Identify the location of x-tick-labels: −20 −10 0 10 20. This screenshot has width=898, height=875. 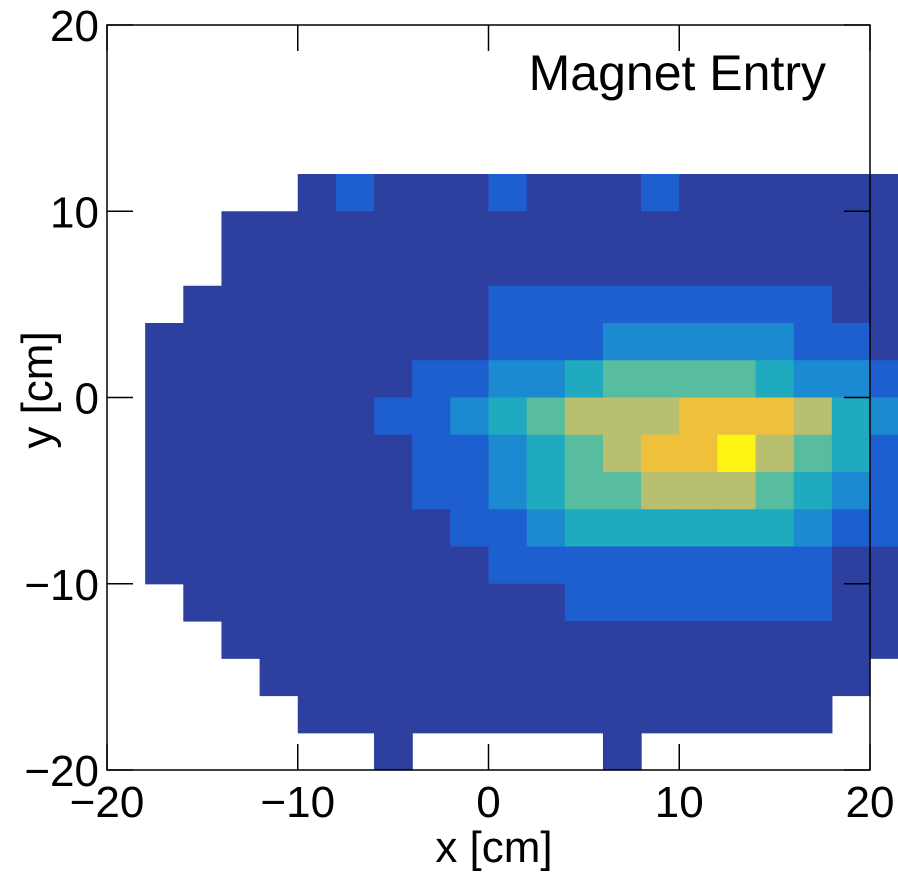
(482, 802).